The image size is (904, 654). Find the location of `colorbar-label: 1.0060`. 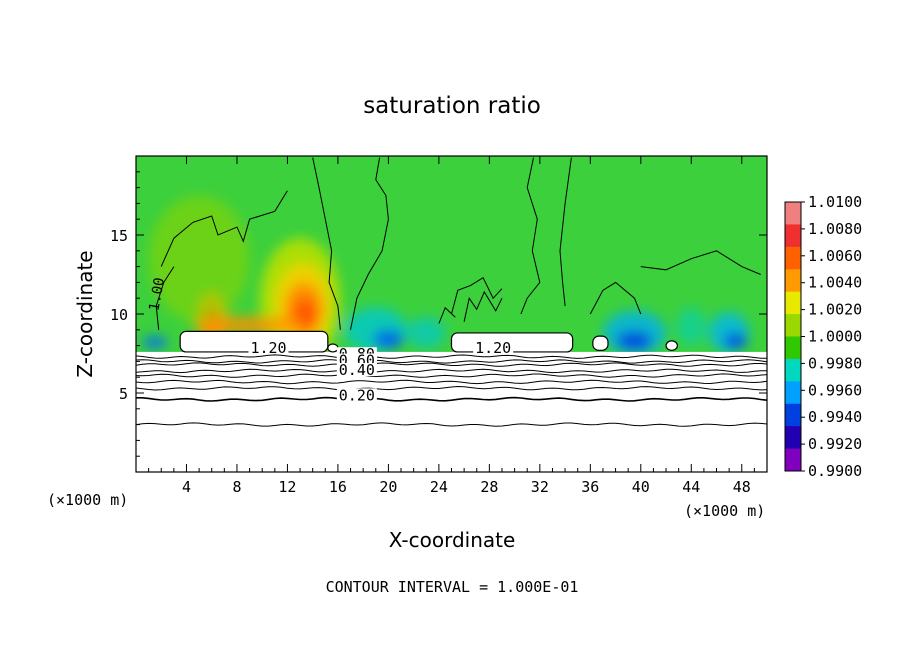

colorbar-label: 1.0060 is located at coordinates (835, 256).